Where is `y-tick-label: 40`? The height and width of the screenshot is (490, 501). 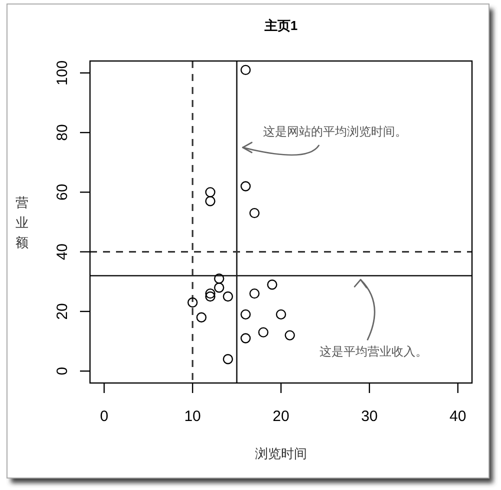 y-tick-label: 40 is located at coordinates (62, 251).